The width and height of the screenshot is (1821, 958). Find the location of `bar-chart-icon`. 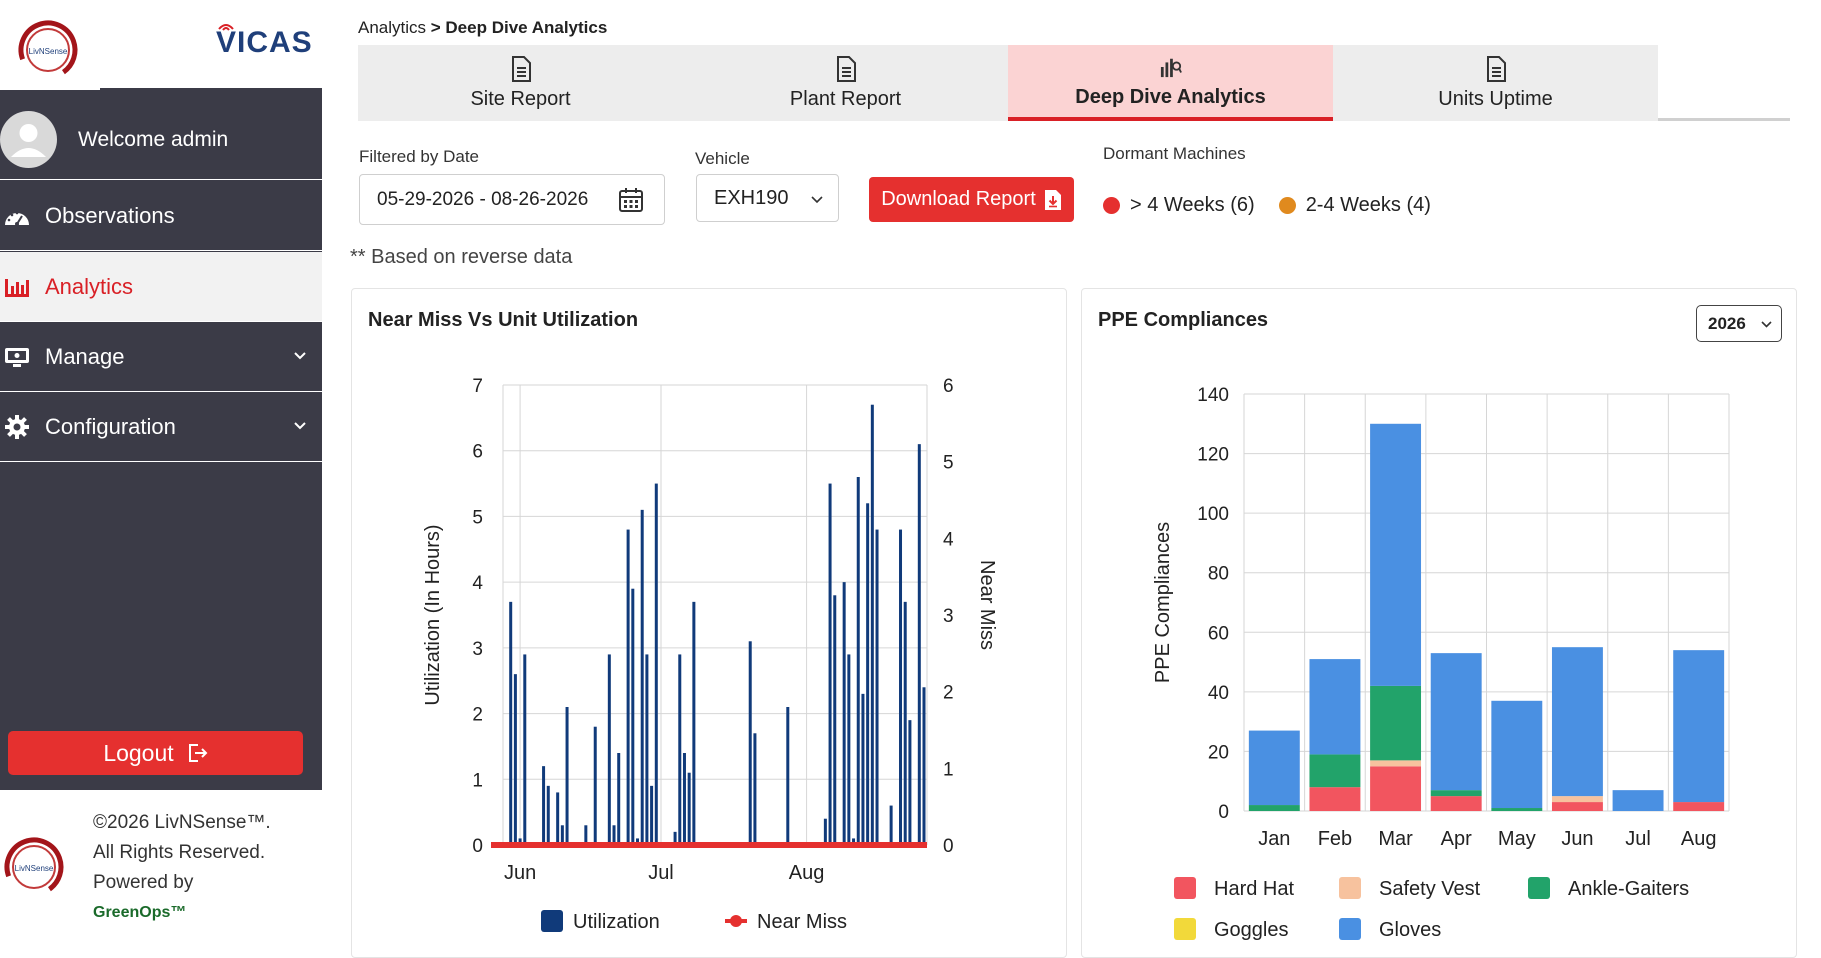

bar-chart-icon is located at coordinates (17, 287).